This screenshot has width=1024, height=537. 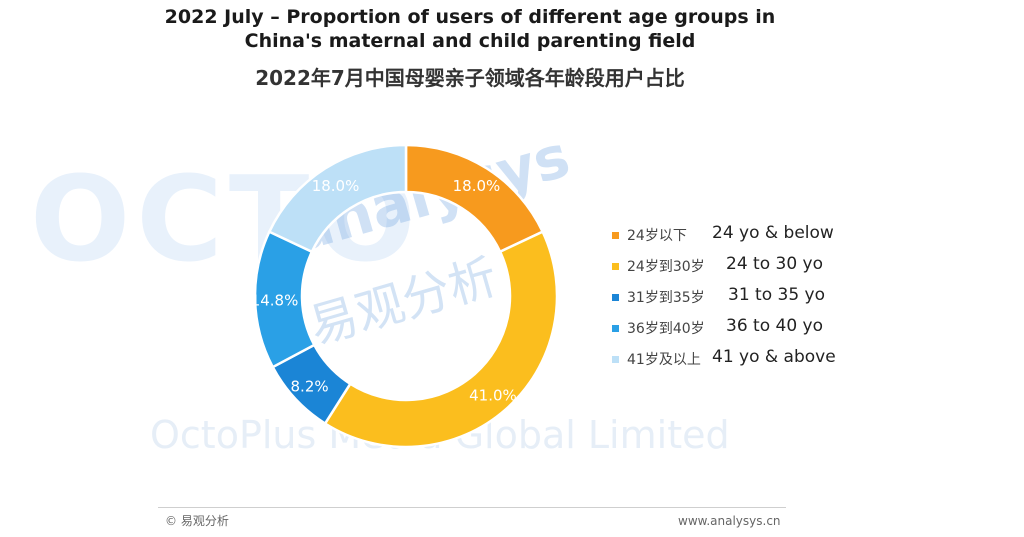 What do you see at coordinates (657, 236) in the screenshot?
I see `legend-label-cn: 24岁以下` at bounding box center [657, 236].